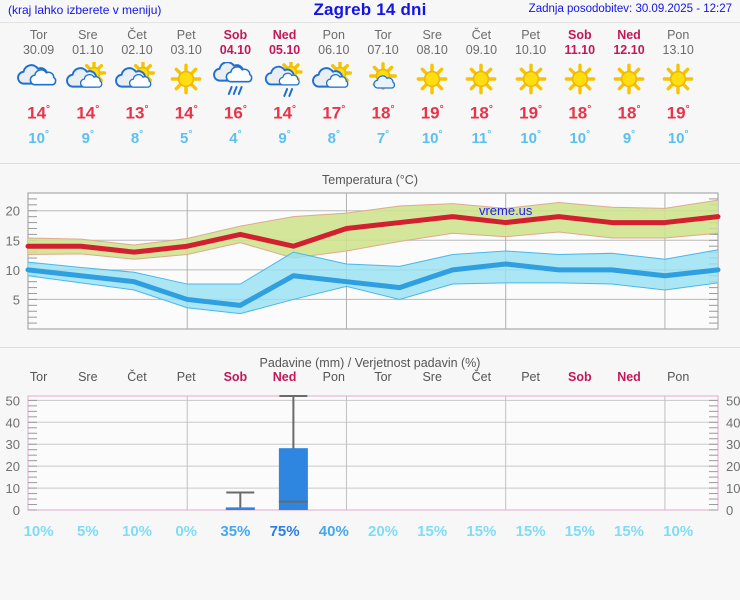  I want to click on precipitation-probability: 5%, so click(87, 531).